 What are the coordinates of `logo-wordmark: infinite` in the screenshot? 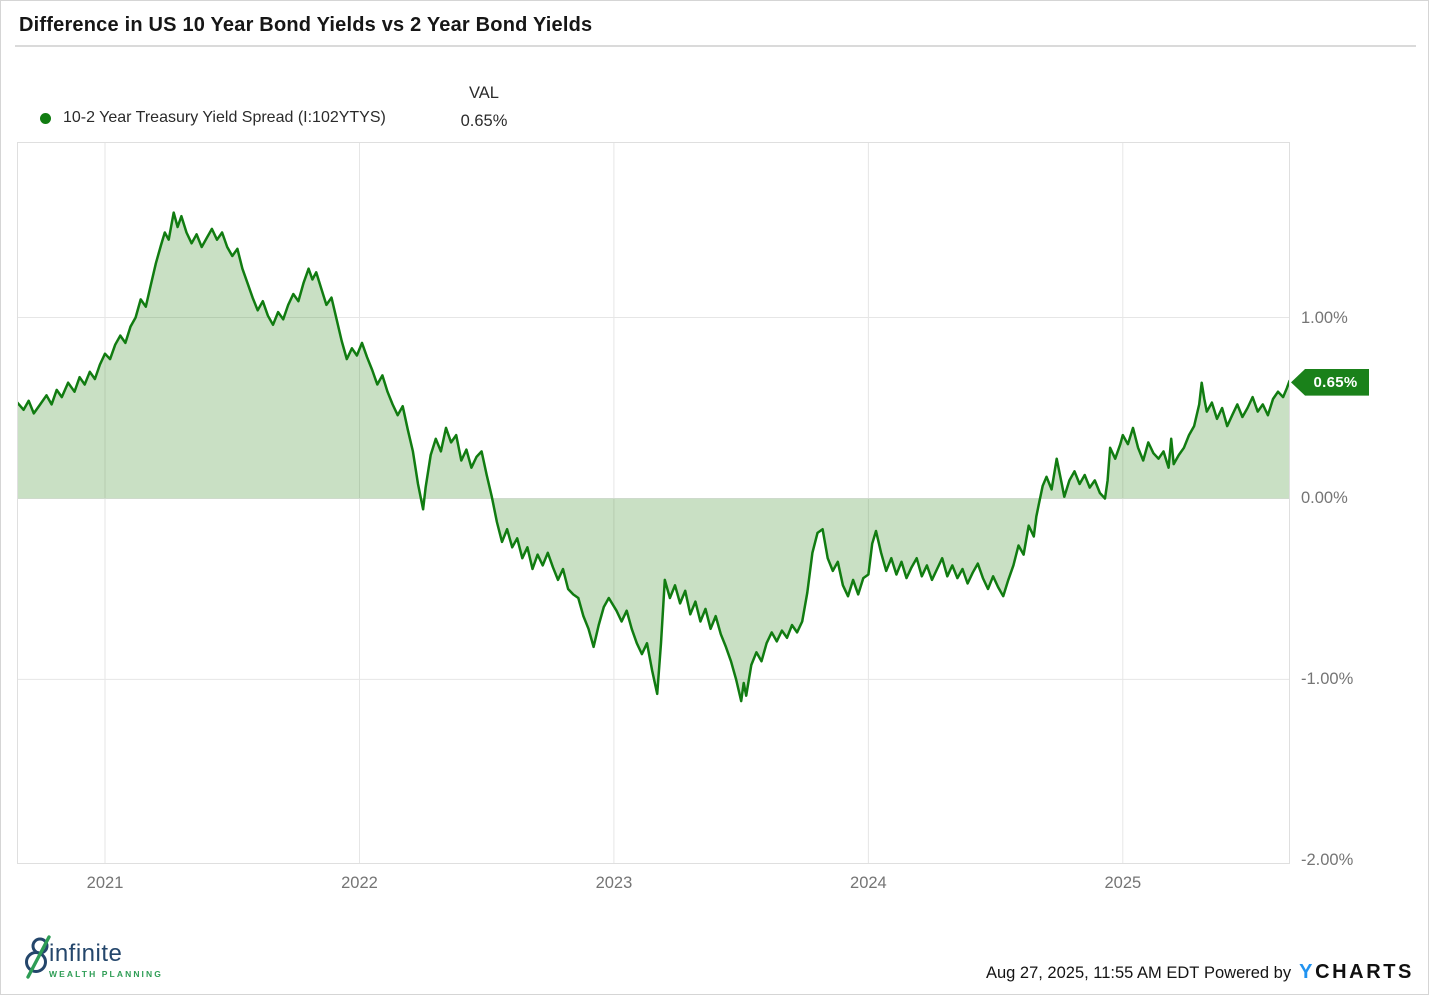 It's located at (86, 953).